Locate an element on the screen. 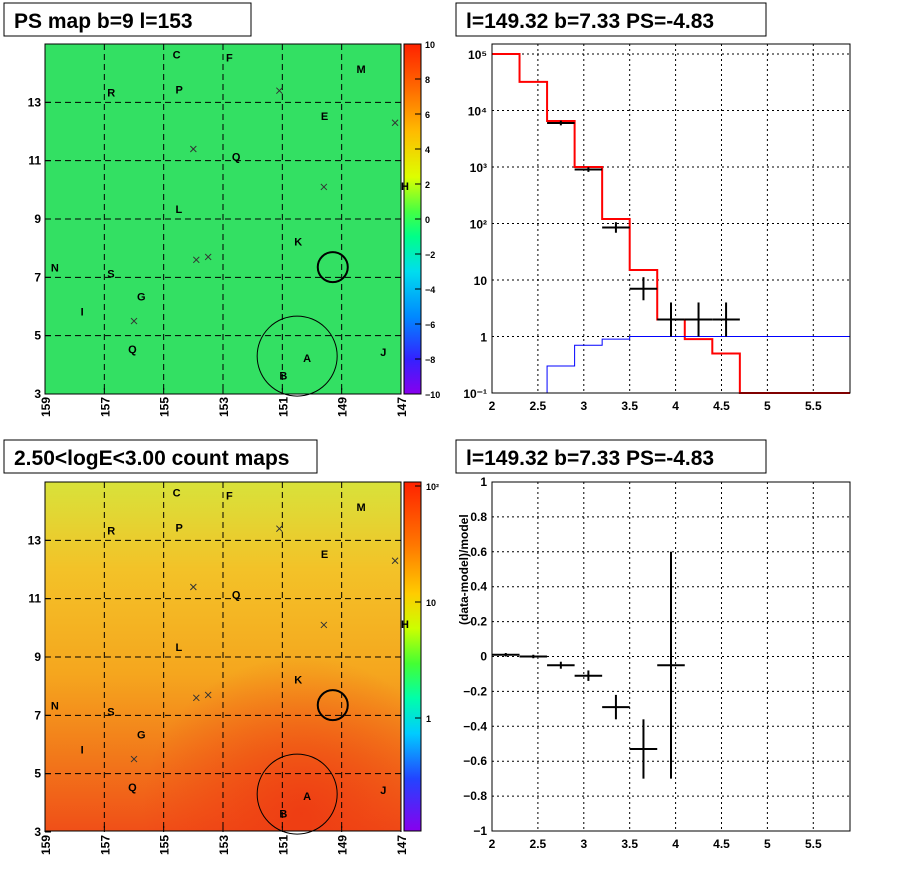 This screenshot has height=875, width=898. source-label: H is located at coordinates (405, 625).